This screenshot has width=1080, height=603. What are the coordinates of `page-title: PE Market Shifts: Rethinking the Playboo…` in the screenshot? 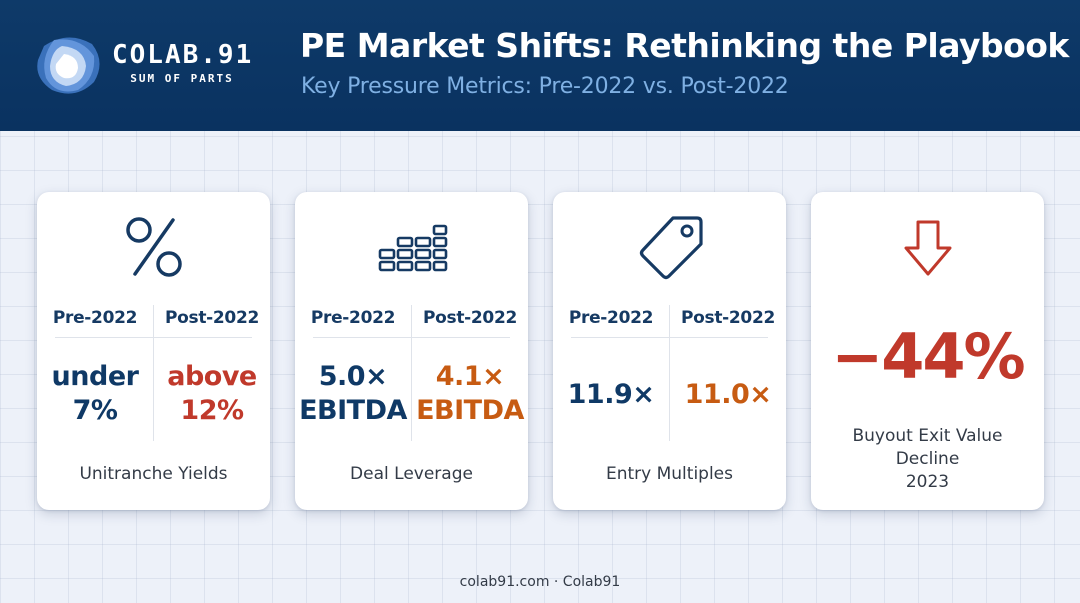 It's located at (684, 45).